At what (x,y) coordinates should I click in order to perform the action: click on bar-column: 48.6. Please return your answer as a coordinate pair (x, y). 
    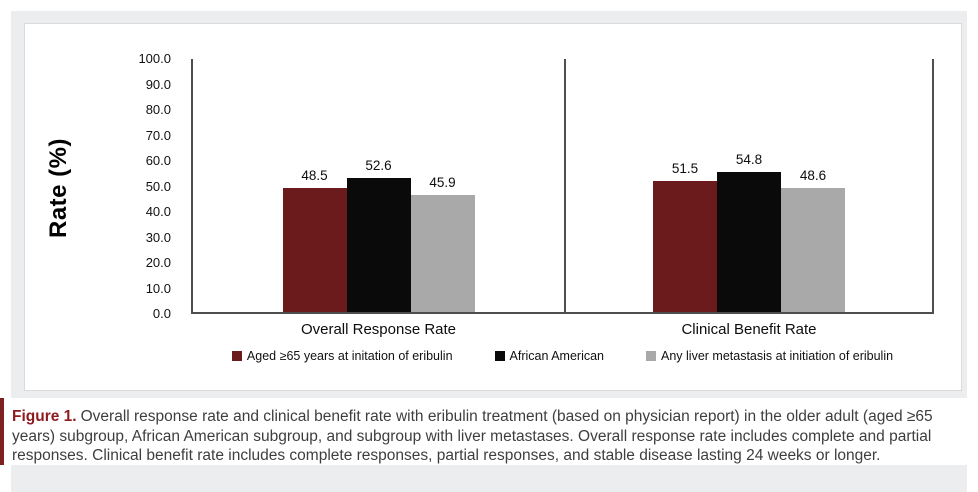
    Looking at the image, I should click on (813, 240).